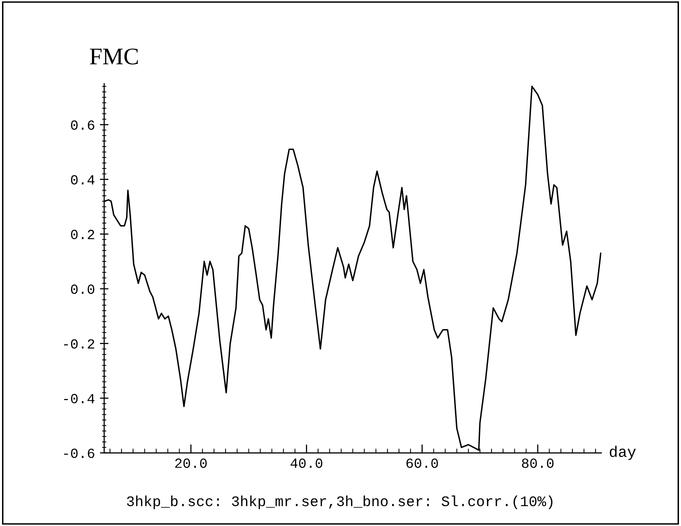 Image resolution: width=681 pixels, height=526 pixels. I want to click on y-tick-label: -0.2, so click(79, 344).